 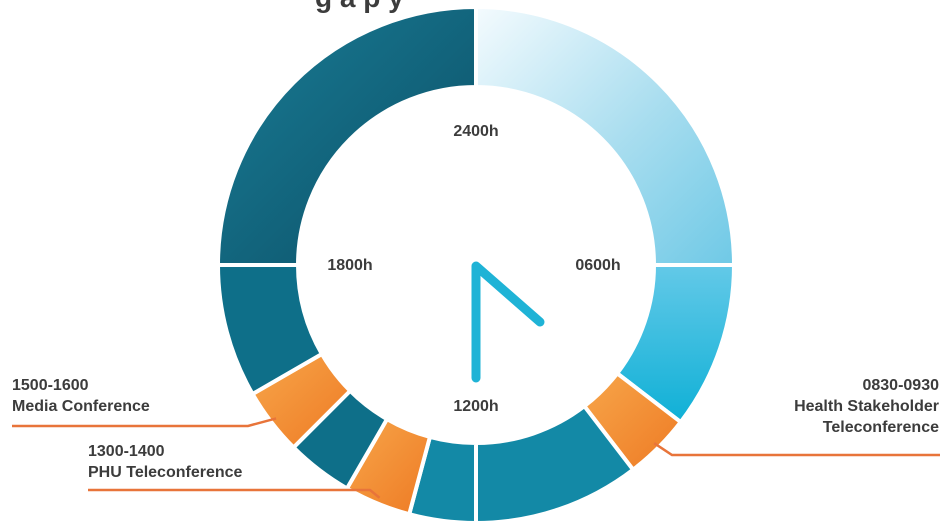 What do you see at coordinates (126, 451) in the screenshot?
I see `callout-phu-time: 1300-1400` at bounding box center [126, 451].